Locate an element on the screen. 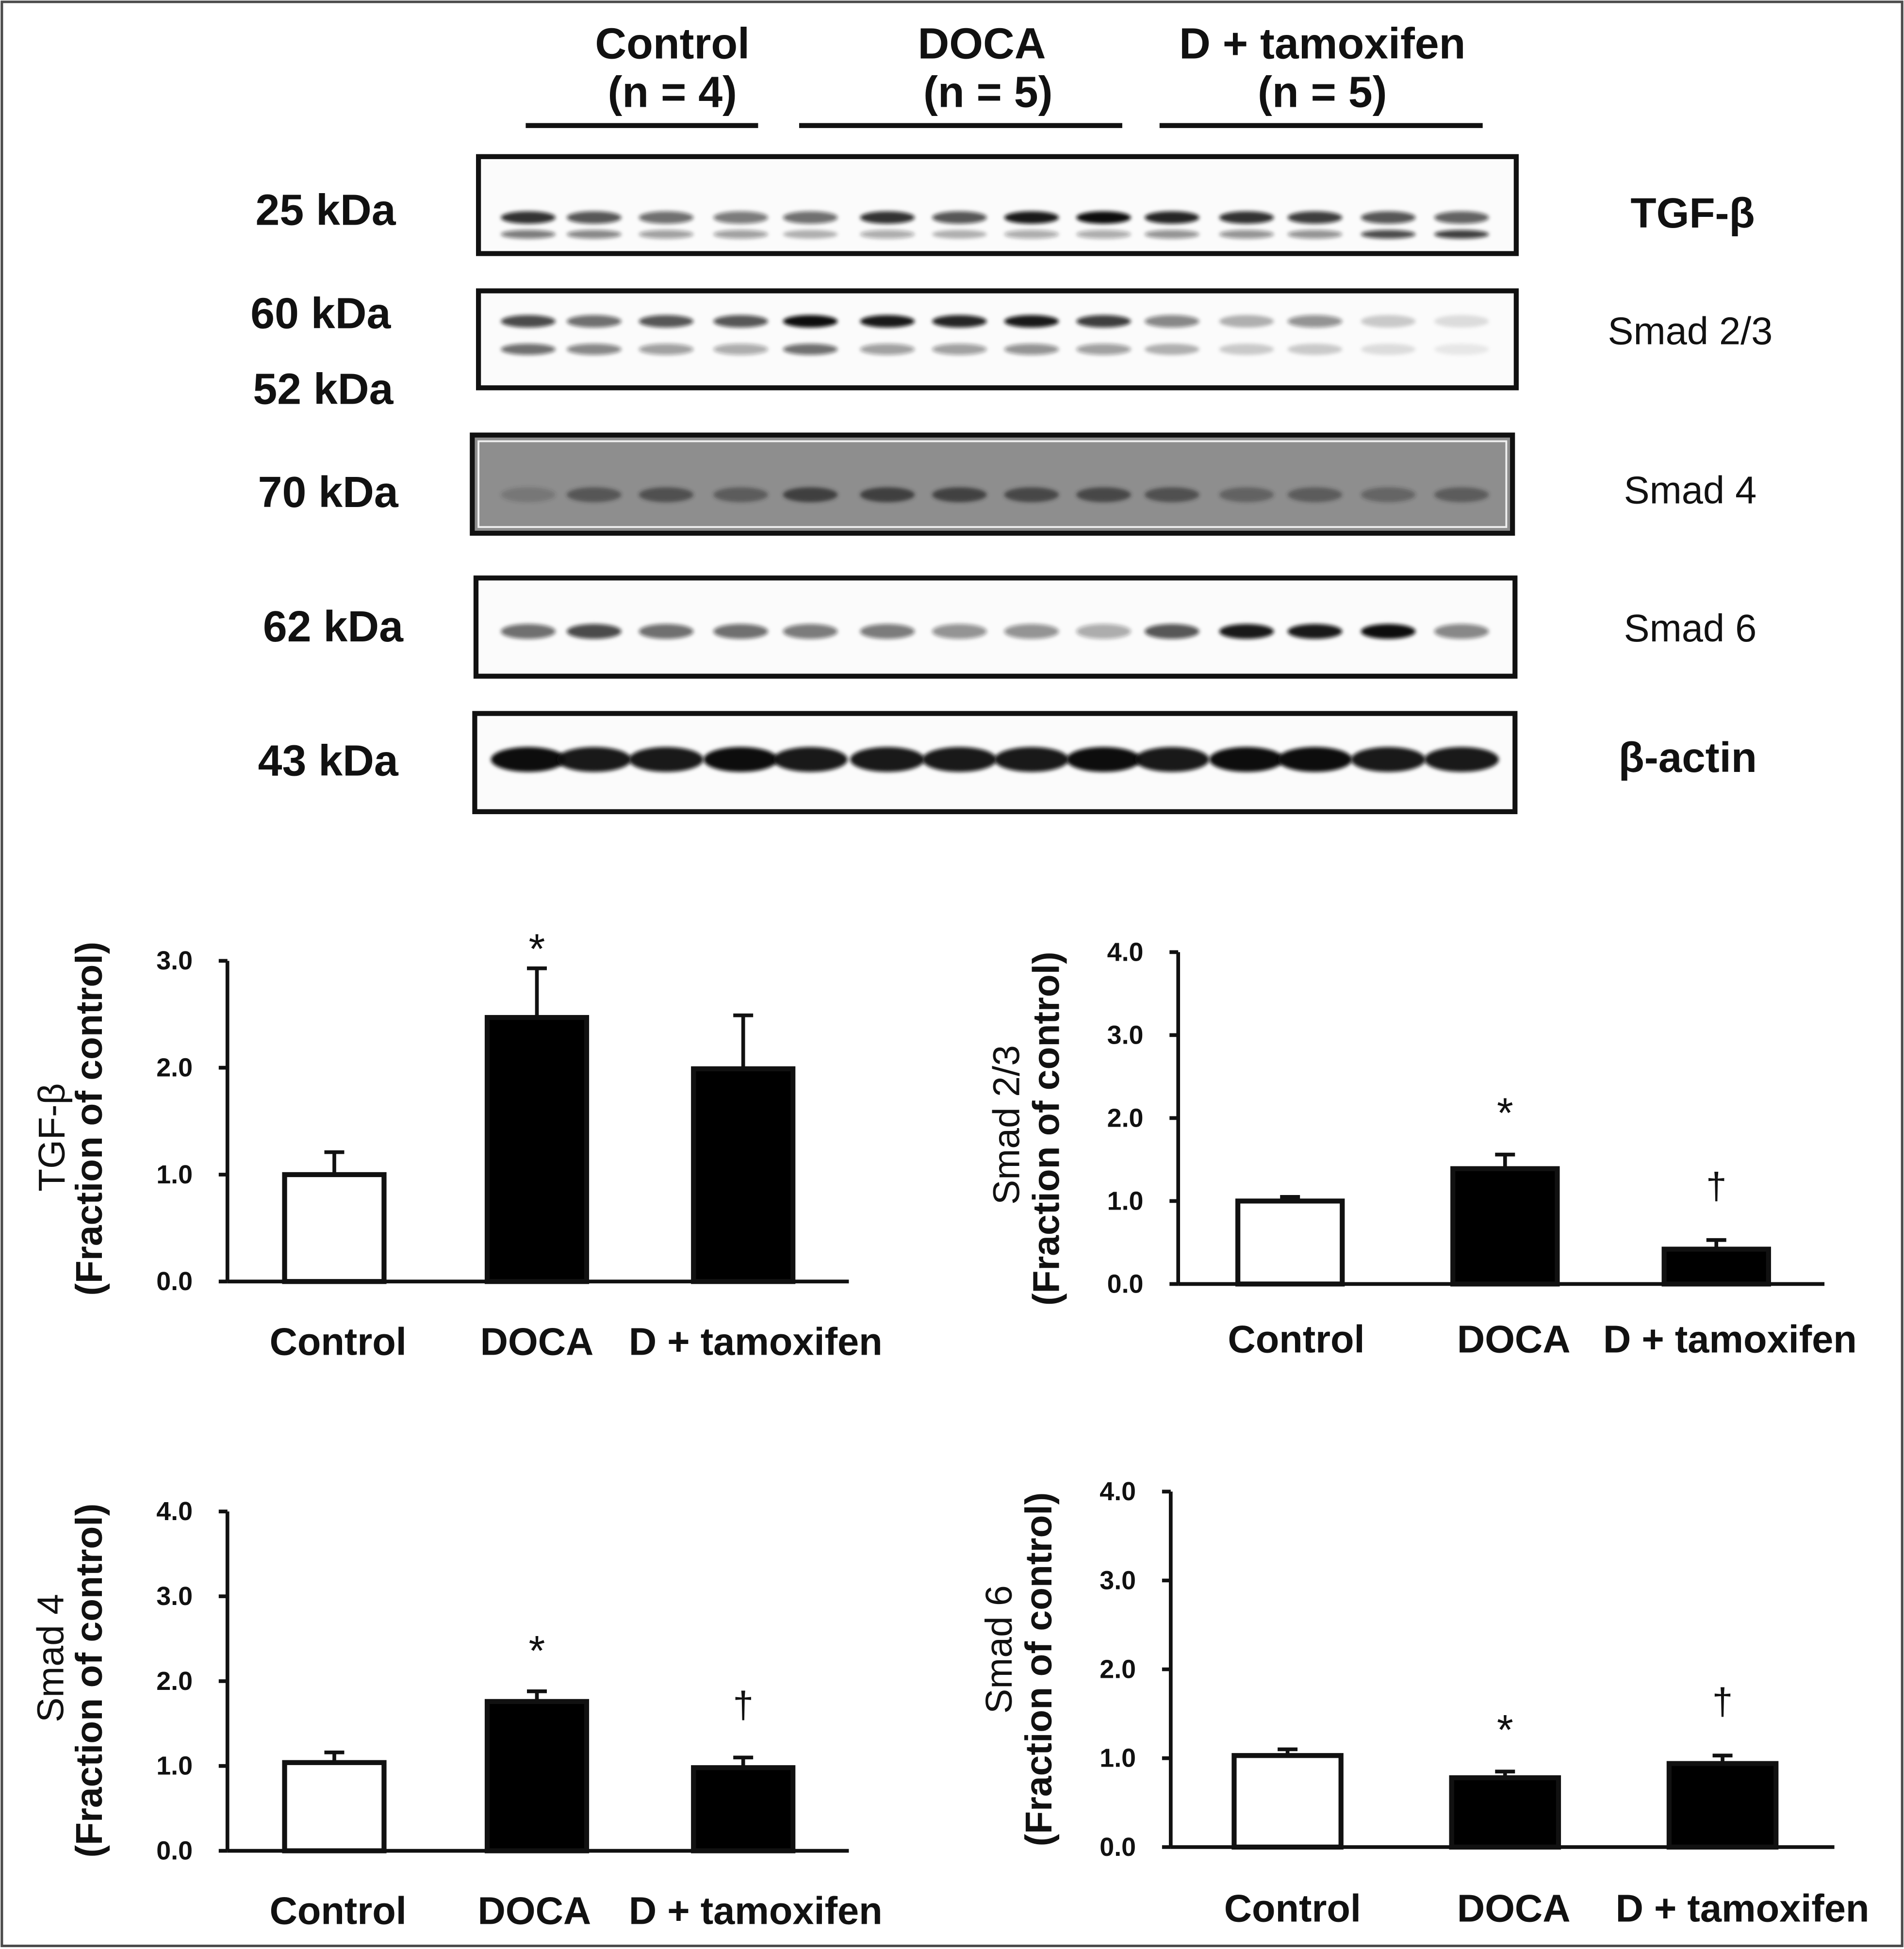 The height and width of the screenshot is (1949, 1904). blot-row-smad-6: 62 kDa Smad 6 is located at coordinates (1009, 627).